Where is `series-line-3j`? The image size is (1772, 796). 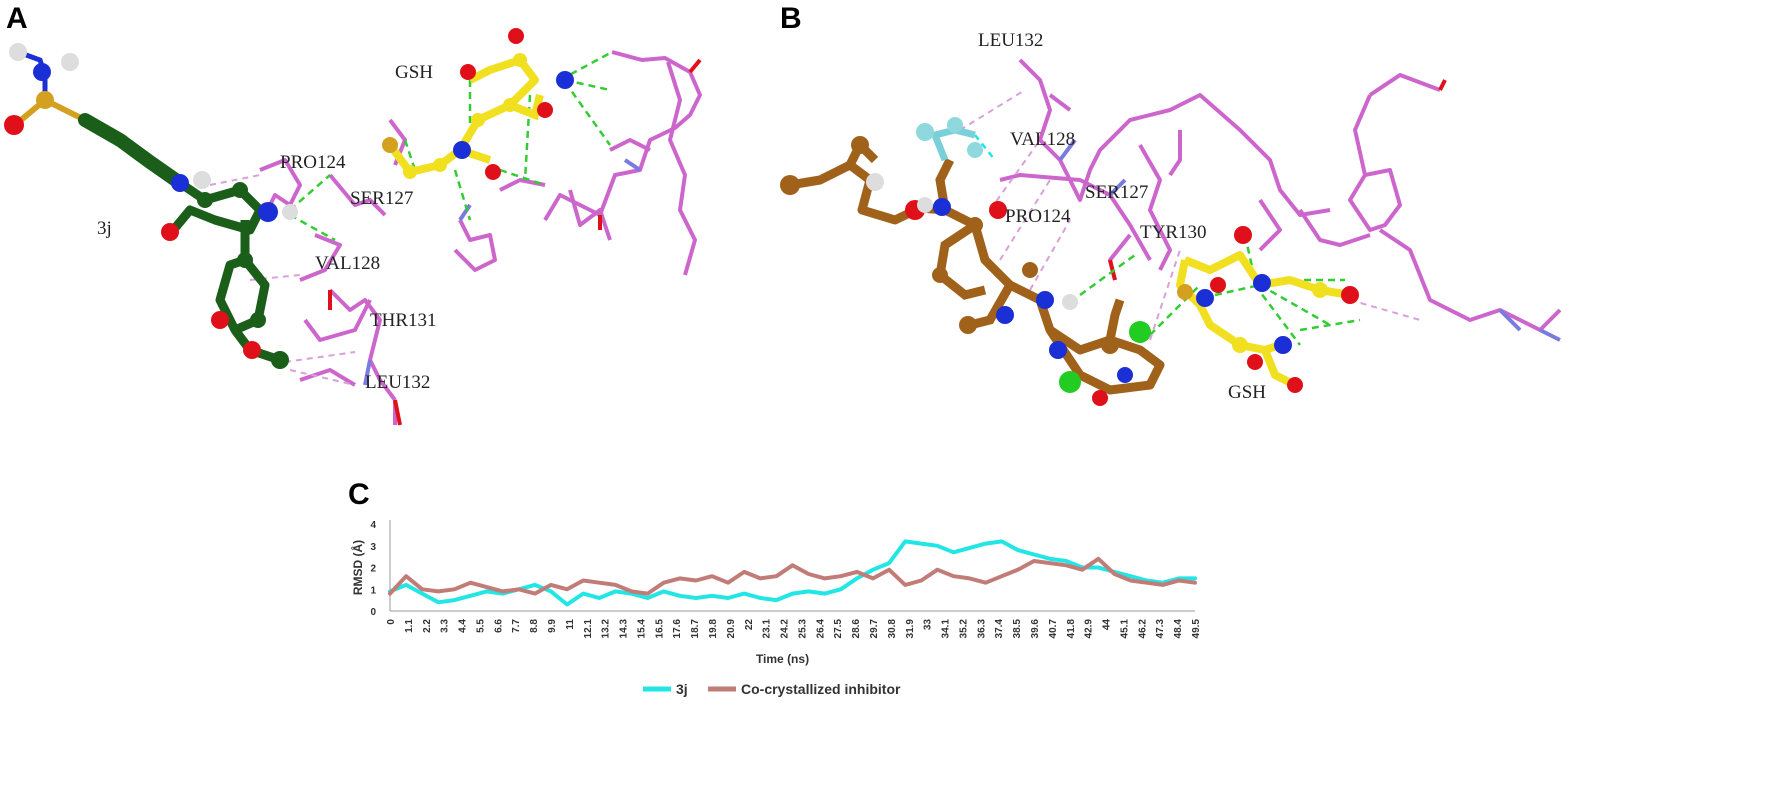 series-line-3j is located at coordinates (792, 573).